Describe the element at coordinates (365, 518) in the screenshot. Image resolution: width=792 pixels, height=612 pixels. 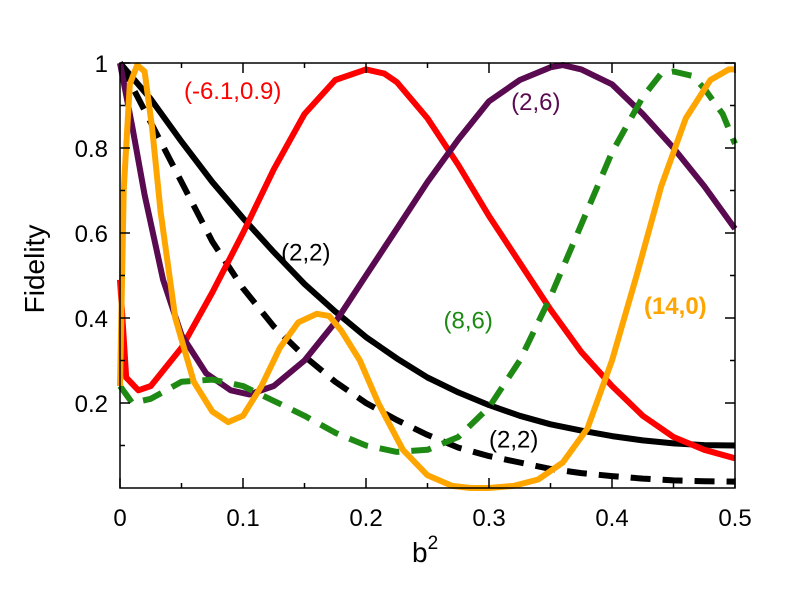
I see `x-tick-label: 0.2` at that location.